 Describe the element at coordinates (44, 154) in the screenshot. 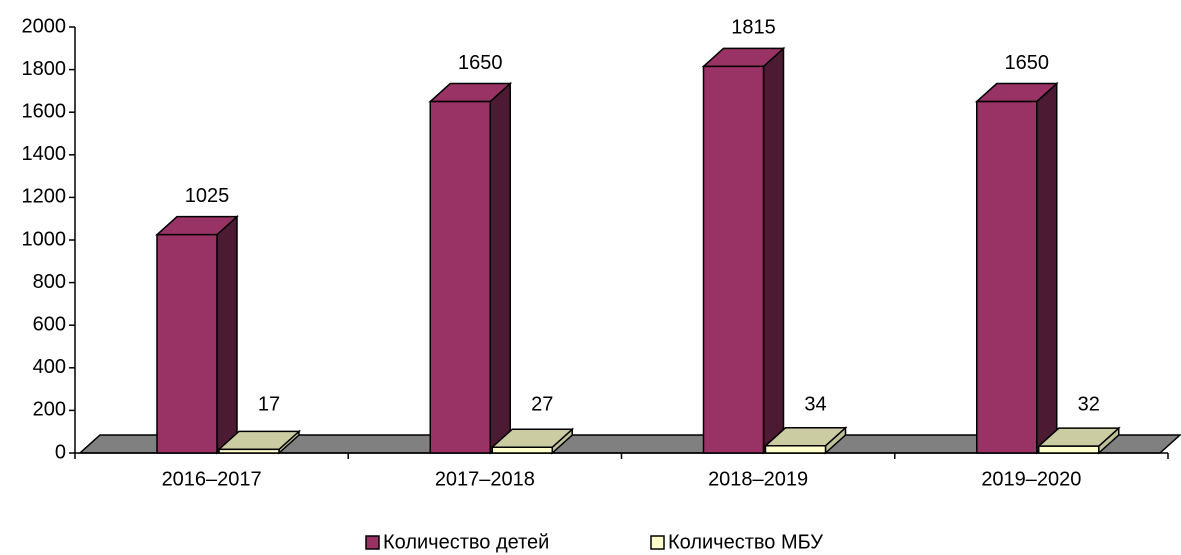

I see `y-tick-label: 1400` at that location.